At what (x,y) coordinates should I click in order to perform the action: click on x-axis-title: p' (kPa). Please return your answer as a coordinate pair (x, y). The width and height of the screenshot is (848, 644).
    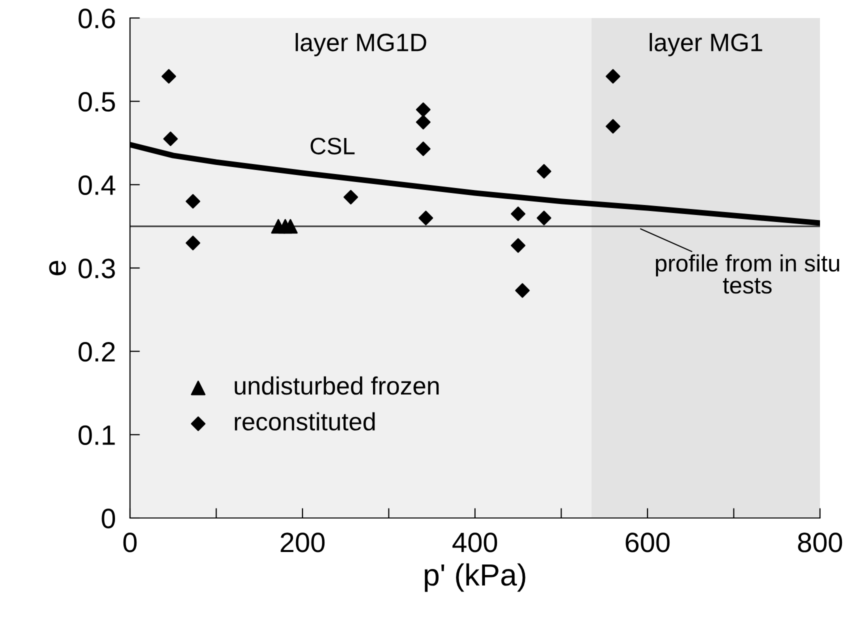
    Looking at the image, I should click on (475, 577).